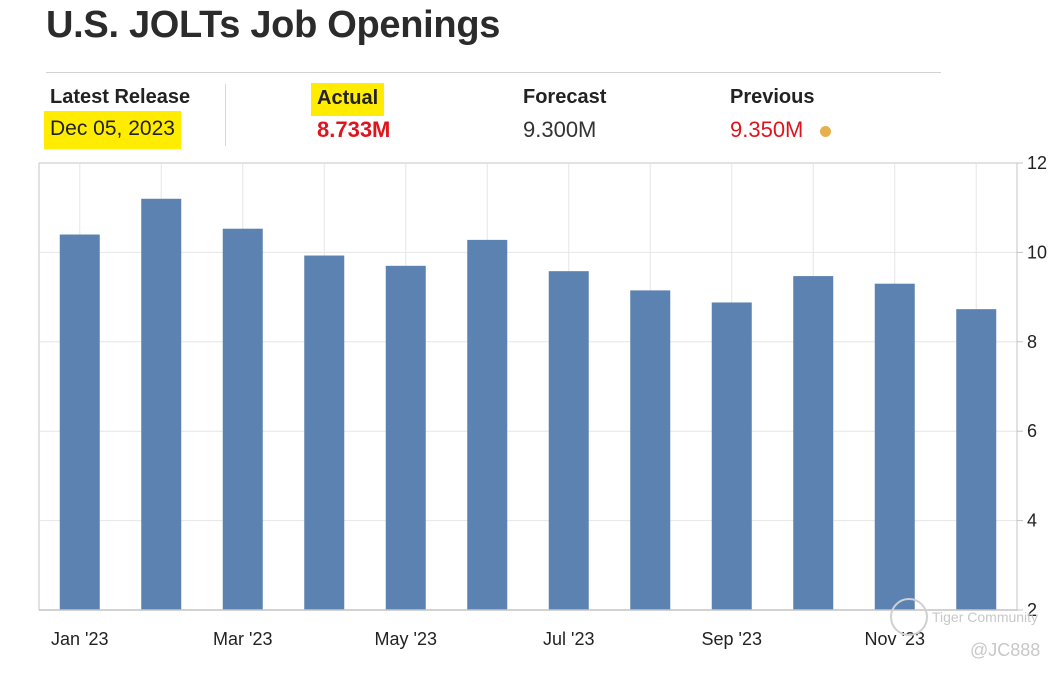  What do you see at coordinates (732, 639) in the screenshot?
I see `x-tick-label: Sep '23` at bounding box center [732, 639].